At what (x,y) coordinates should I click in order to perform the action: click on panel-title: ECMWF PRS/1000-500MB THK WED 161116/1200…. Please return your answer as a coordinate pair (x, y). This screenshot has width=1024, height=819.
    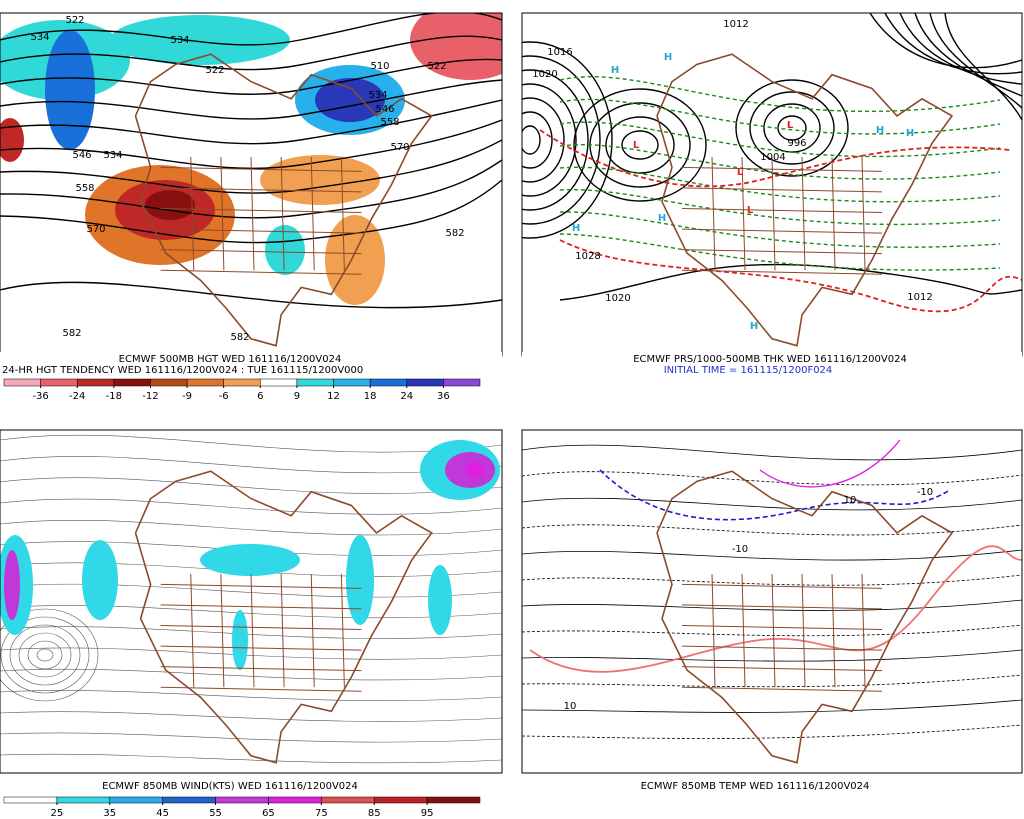
    Looking at the image, I should click on (770, 359).